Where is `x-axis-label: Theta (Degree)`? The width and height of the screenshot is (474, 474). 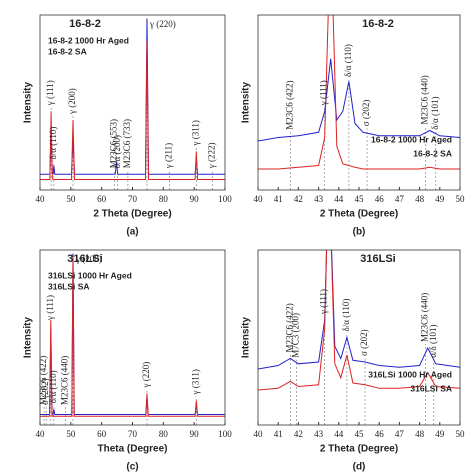 x-axis-label: Theta (Degree) is located at coordinates (132, 449).